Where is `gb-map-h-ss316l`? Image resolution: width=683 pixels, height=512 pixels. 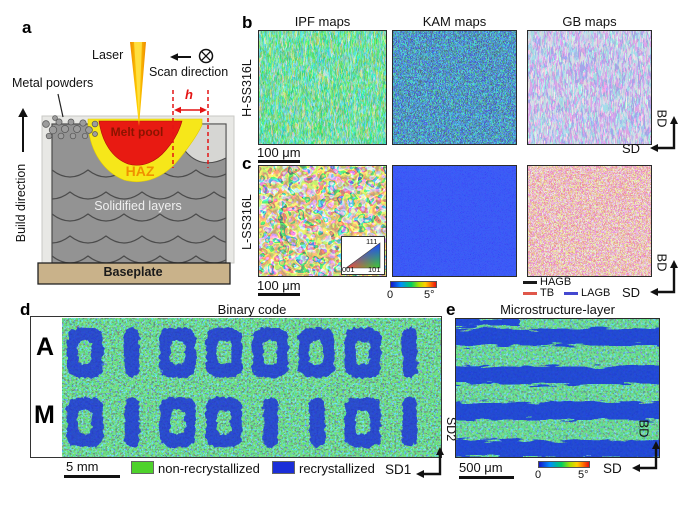 gb-map-h-ss316l is located at coordinates (589, 87).